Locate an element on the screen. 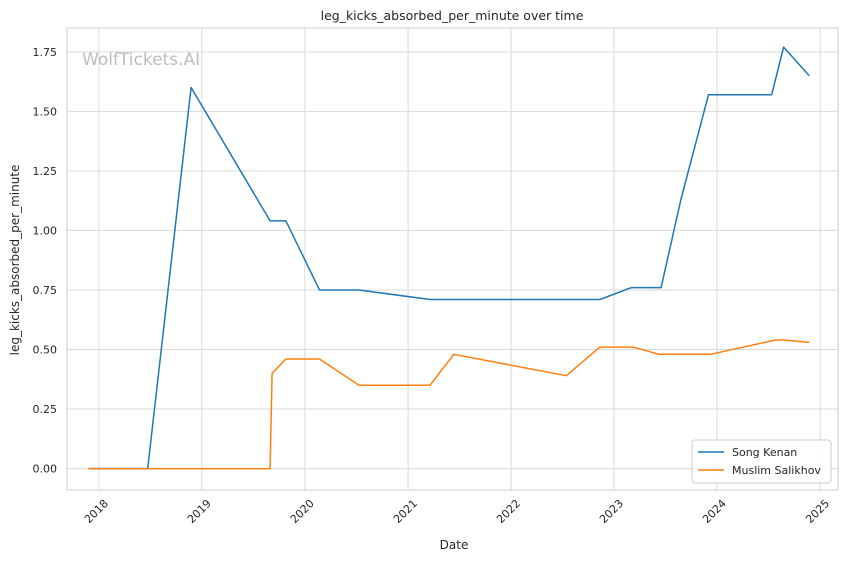 Image resolution: width=852 pixels, height=561 pixels. y-tick-label: 0.75 is located at coordinates (45, 290).